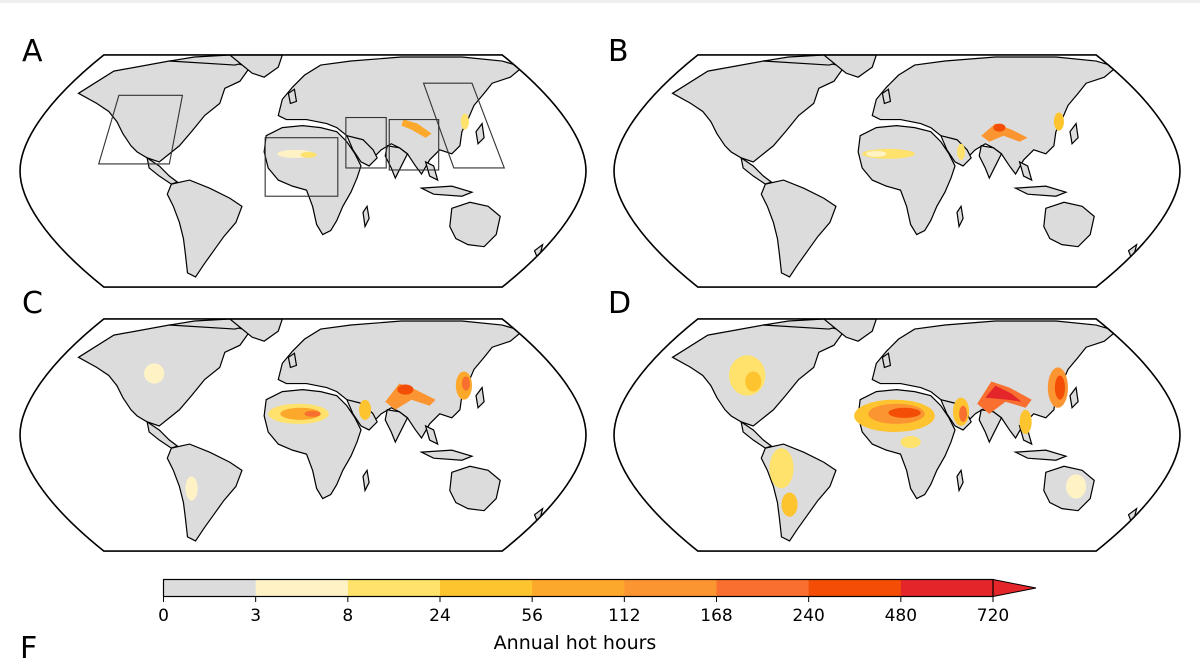  Describe the element at coordinates (575, 643) in the screenshot. I see `colorbar-title: Annual hot hours` at that location.